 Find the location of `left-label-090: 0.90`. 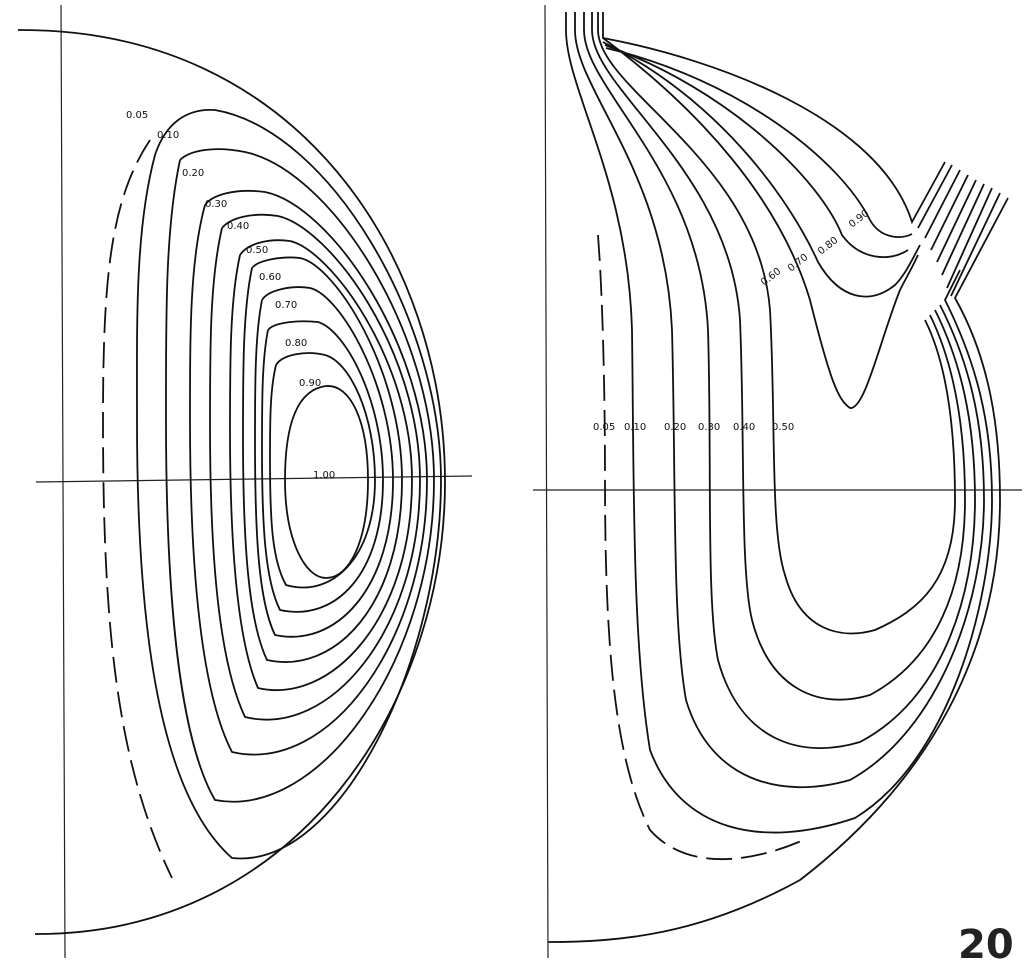

left-label-090: 0.90 is located at coordinates (310, 383).